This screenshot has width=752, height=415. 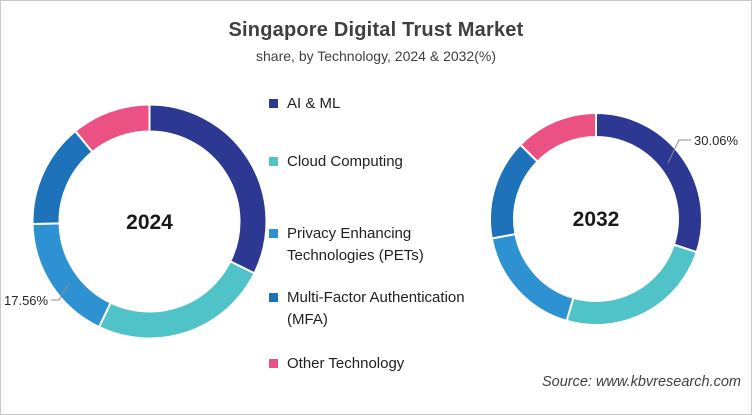 What do you see at coordinates (641, 382) in the screenshot?
I see `source-text: Source: www.kbvresearch.com` at bounding box center [641, 382].